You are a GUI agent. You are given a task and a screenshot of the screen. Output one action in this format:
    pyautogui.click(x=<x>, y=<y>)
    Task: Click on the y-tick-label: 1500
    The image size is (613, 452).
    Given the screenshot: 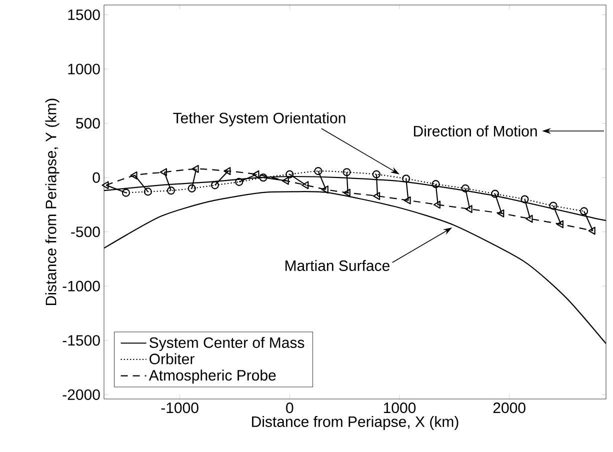 What is the action you would take?
    pyautogui.click(x=84, y=14)
    